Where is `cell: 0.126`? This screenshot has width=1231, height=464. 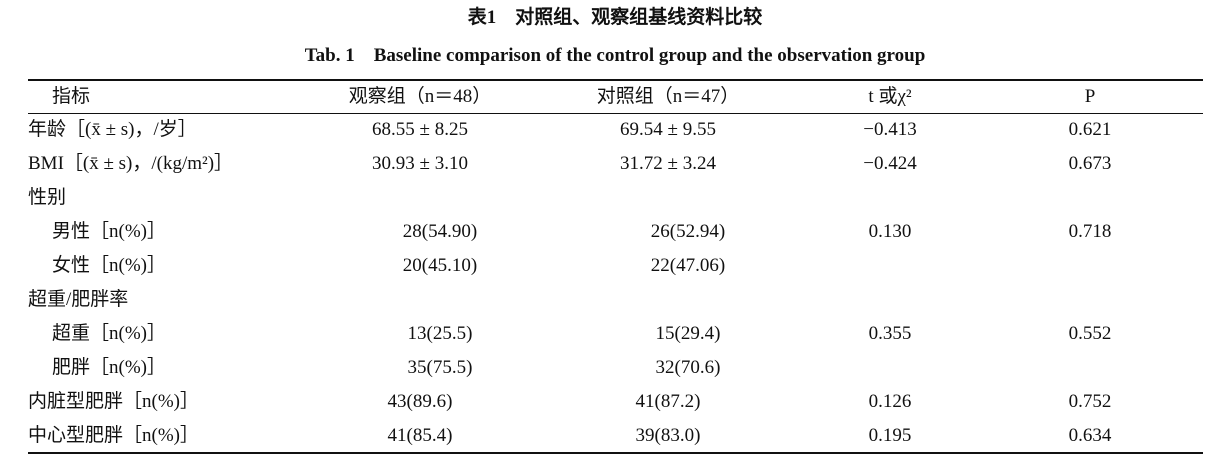 cell: 0.126 is located at coordinates (890, 401).